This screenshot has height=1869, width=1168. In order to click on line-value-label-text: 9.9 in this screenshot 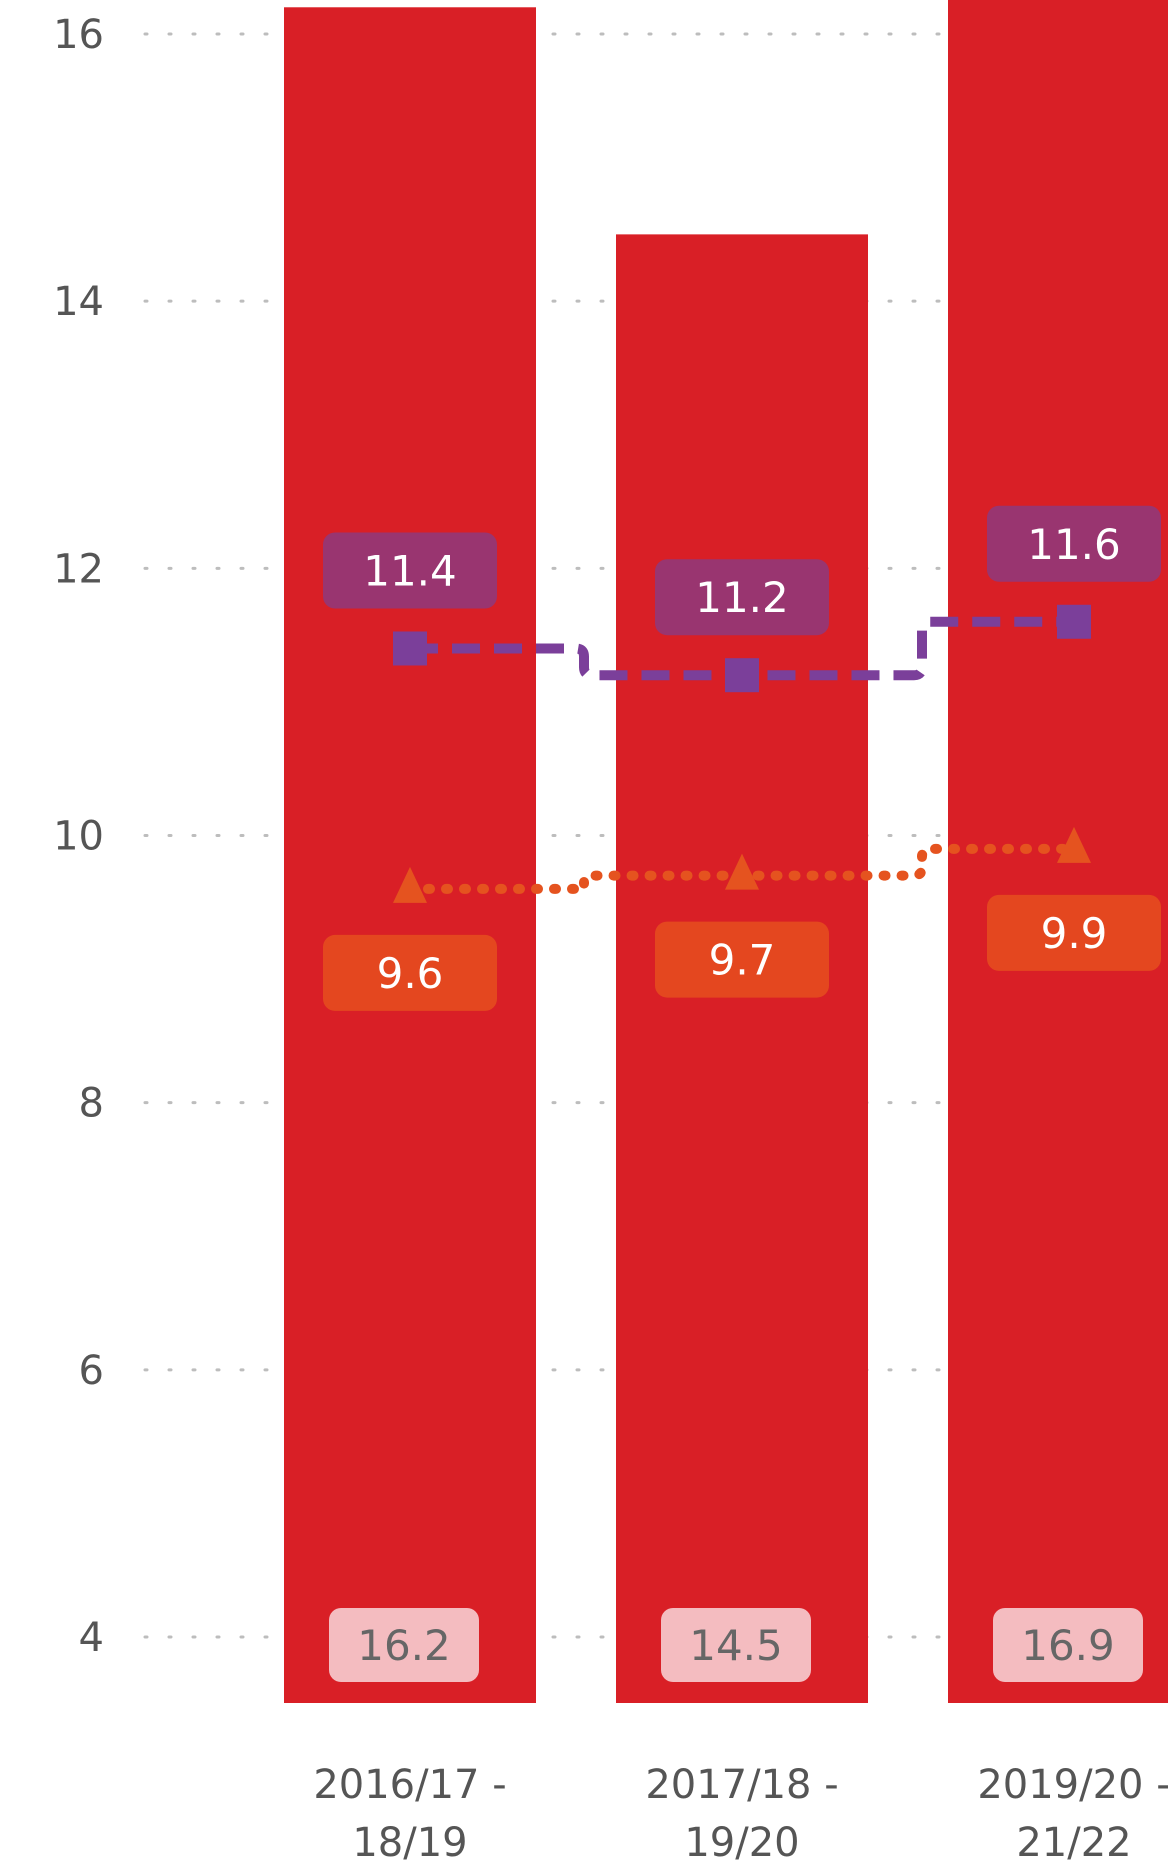, I will do `click(1074, 933)`.